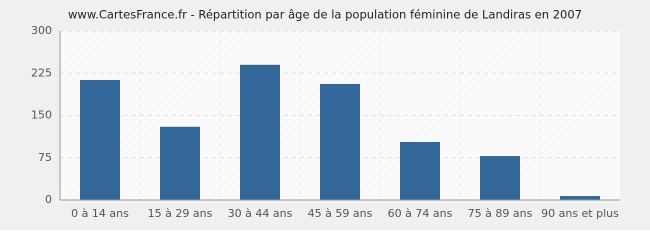 The height and width of the screenshot is (240, 650). Describe the element at coordinates (100, 213) in the screenshot. I see `x-tick-label: 0 à 14 ans` at that location.